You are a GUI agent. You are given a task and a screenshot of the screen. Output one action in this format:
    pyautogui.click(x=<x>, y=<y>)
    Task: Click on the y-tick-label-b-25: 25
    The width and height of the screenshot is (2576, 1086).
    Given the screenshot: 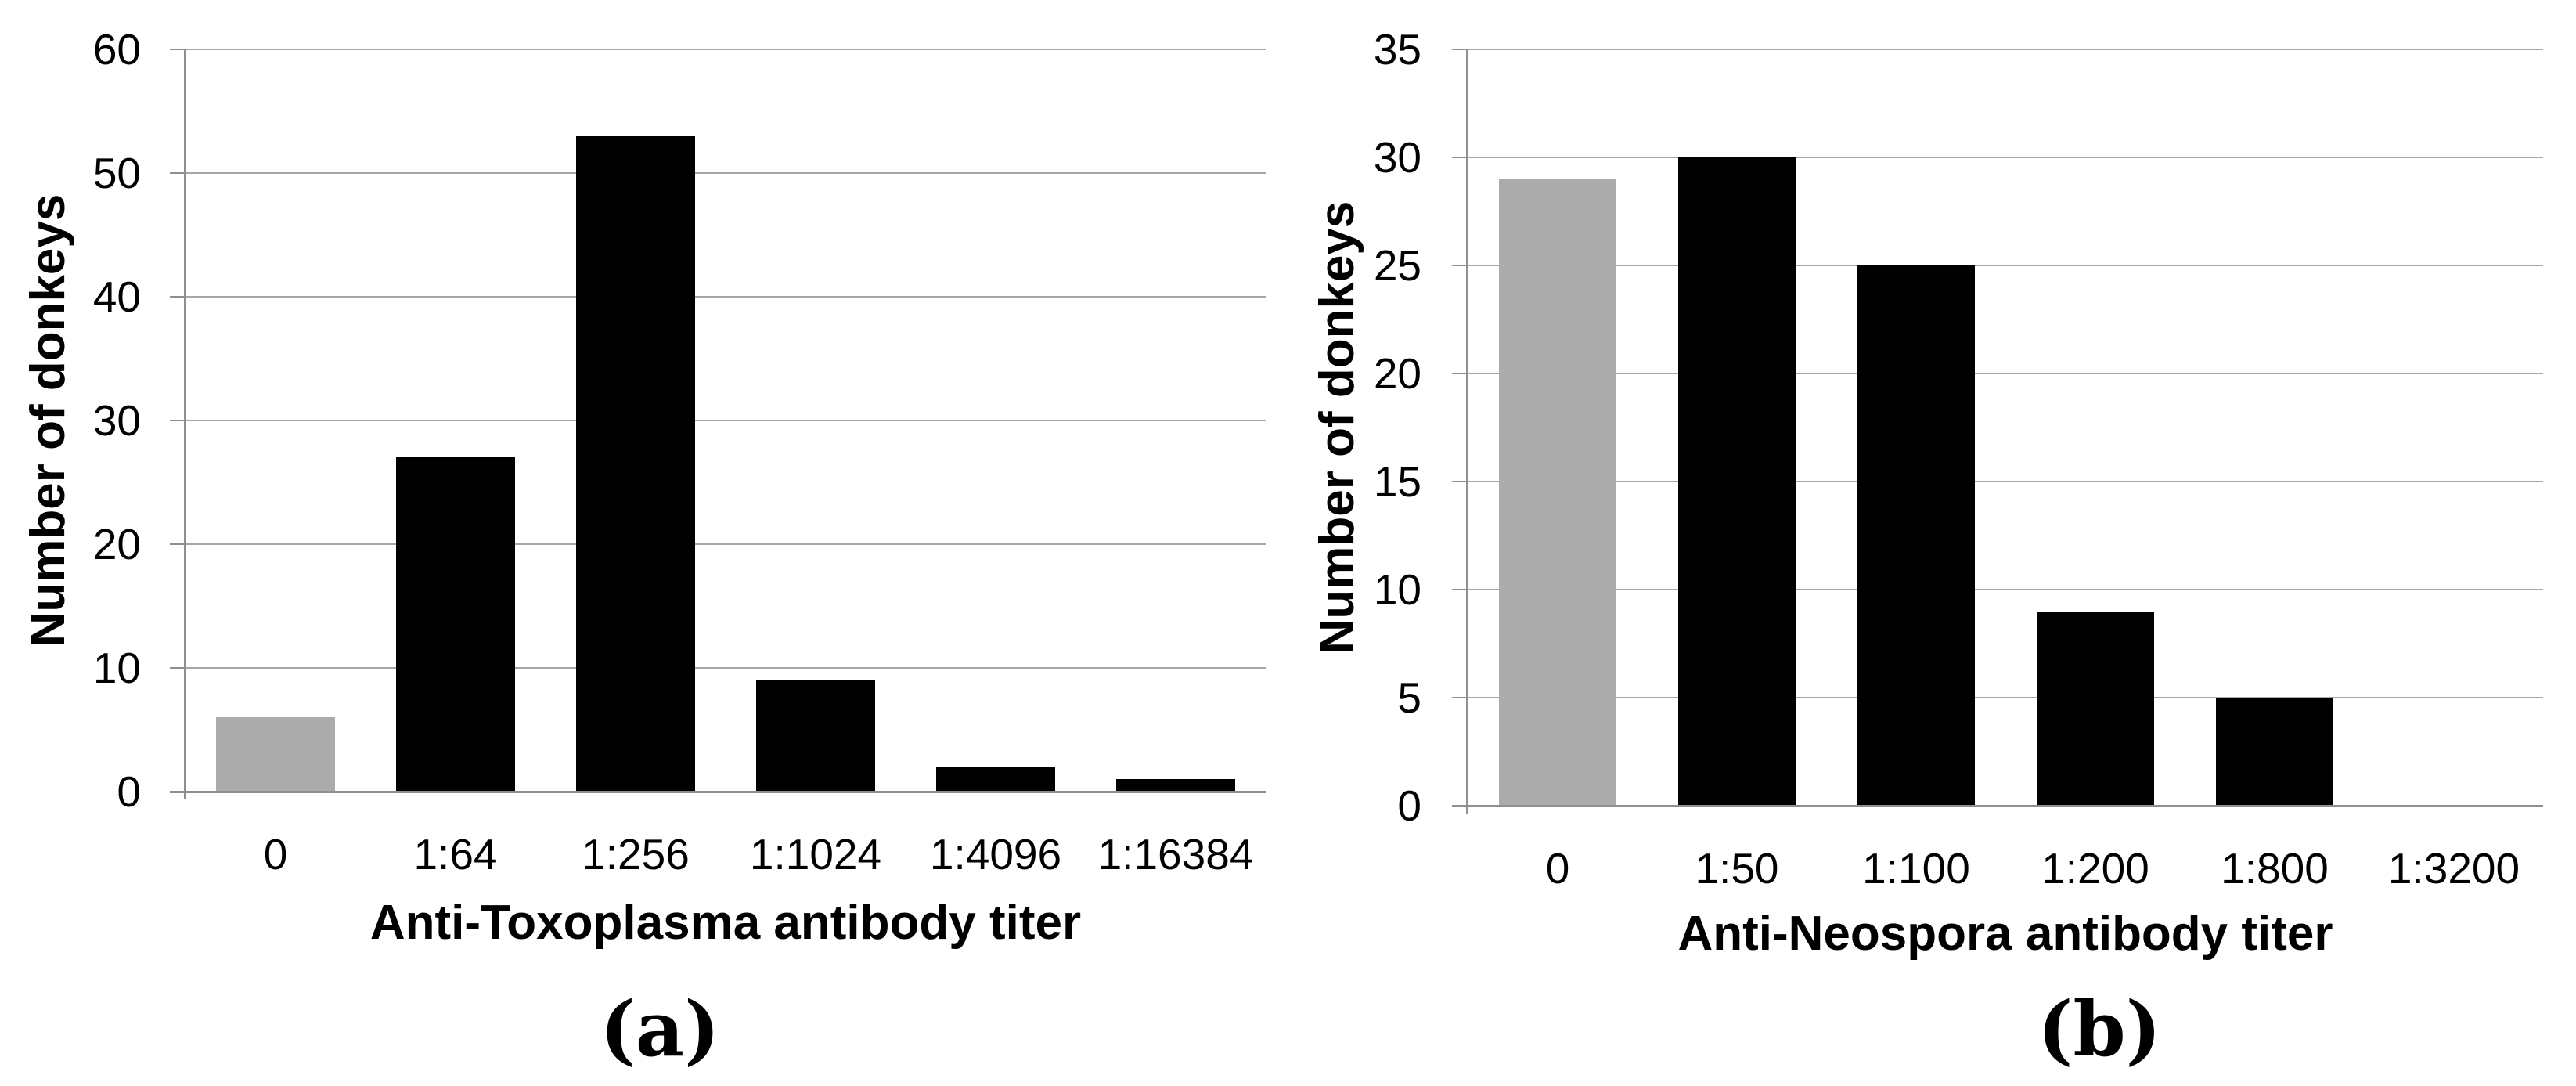 What is the action you would take?
    pyautogui.click(x=1397, y=265)
    